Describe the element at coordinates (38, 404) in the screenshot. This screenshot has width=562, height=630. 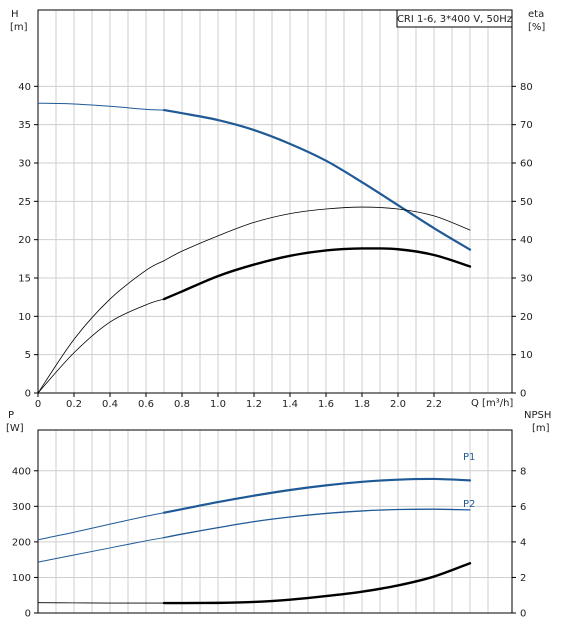
I see `x-tick-label: 0` at that location.